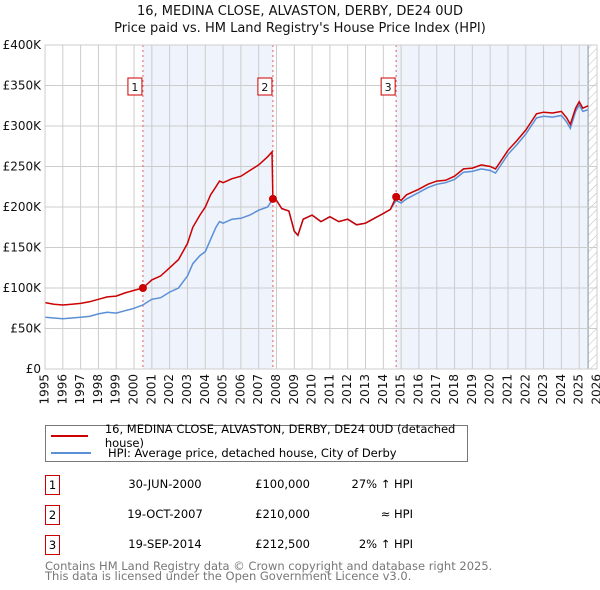 This screenshot has height=590, width=600. I want to click on sale-hpi-compare: 27% ↑ HPI, so click(382, 484).